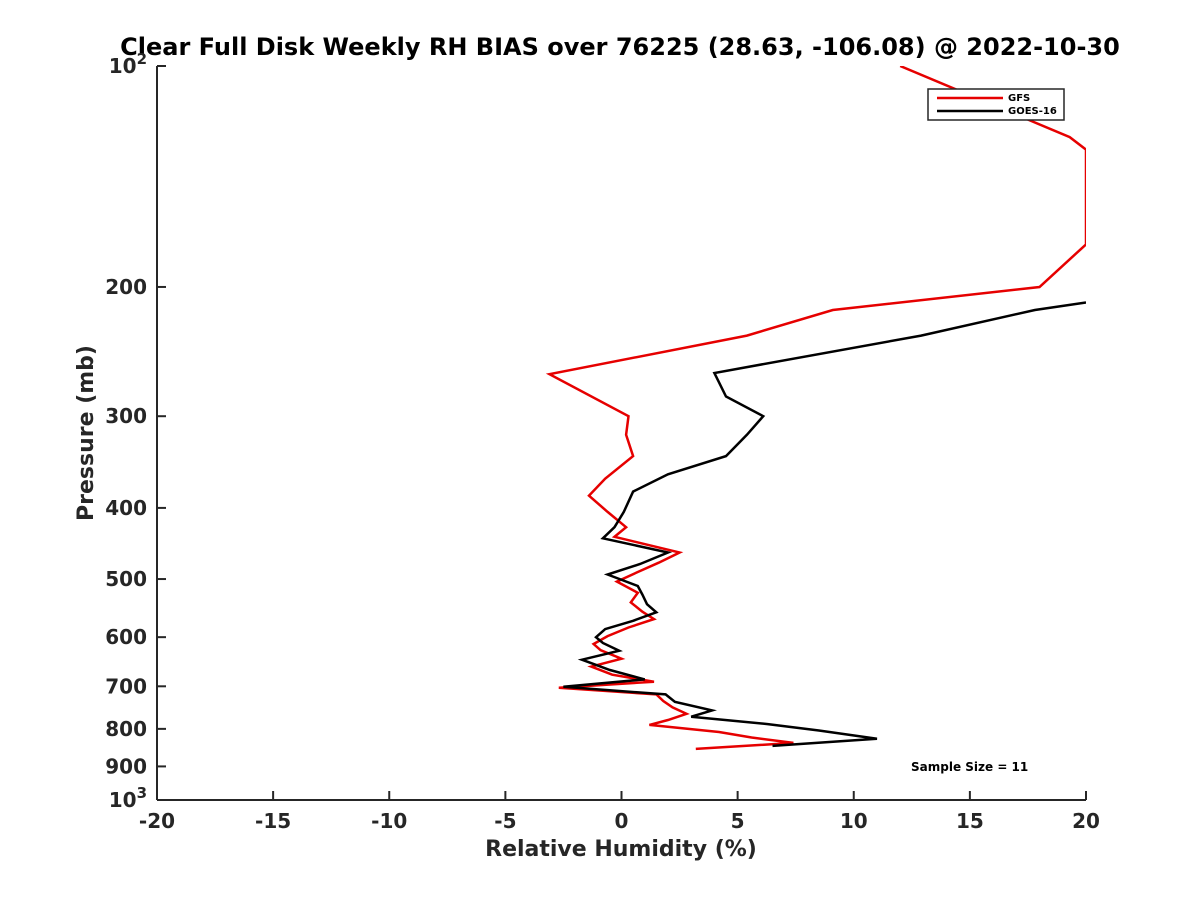 This screenshot has width=1200, height=900. What do you see at coordinates (128, 64) in the screenshot?
I see `y-tick-label: 10²` at bounding box center [128, 64].